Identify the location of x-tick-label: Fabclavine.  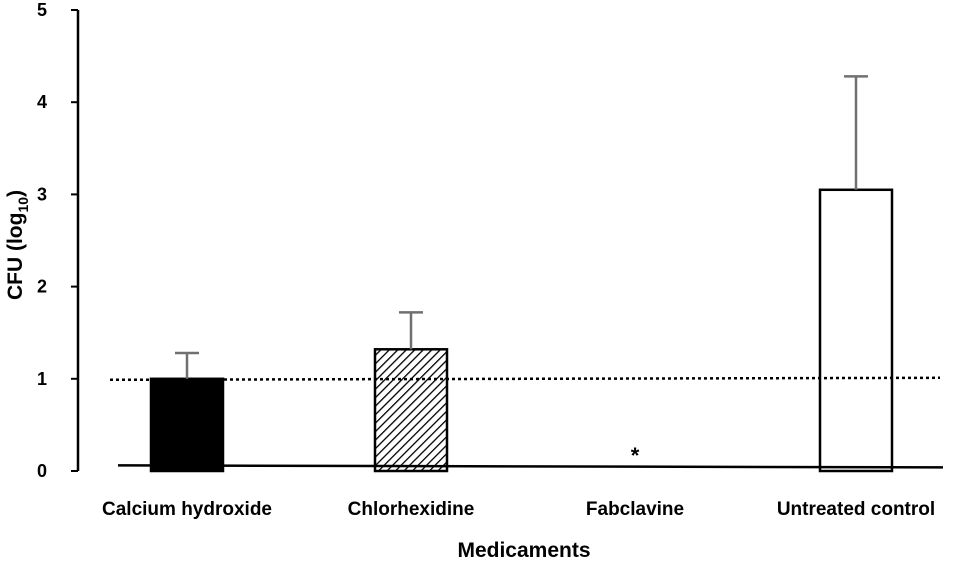
(635, 509).